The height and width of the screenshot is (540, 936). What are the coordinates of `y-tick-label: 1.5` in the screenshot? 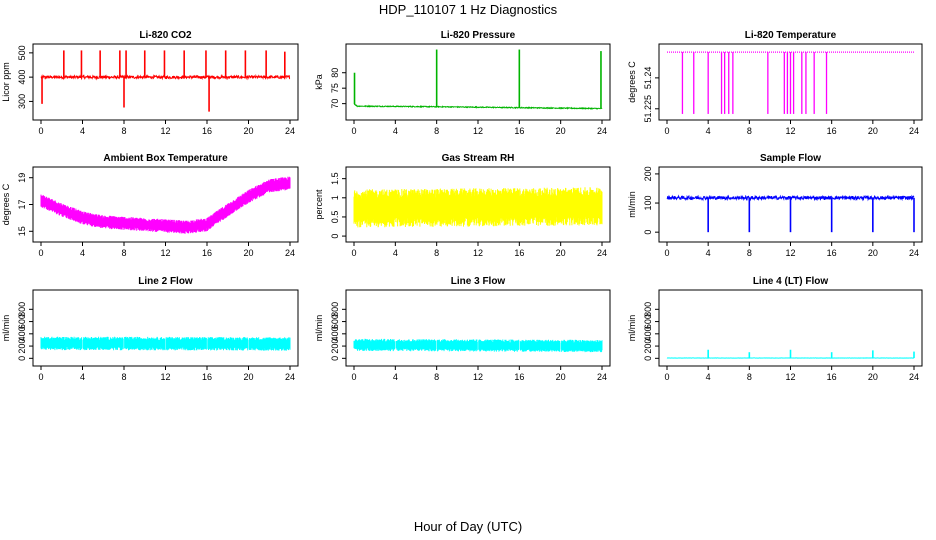 It's located at (335, 178).